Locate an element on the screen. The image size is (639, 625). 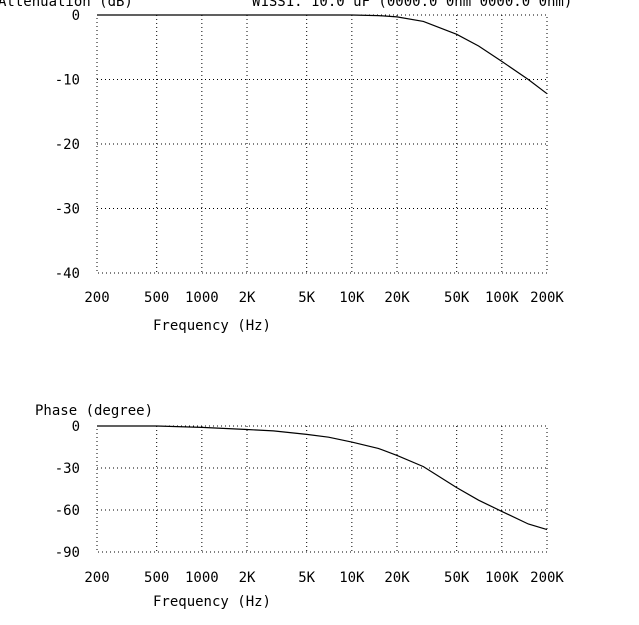
attenuation-y-tick-label: -30 is located at coordinates (67, 210).